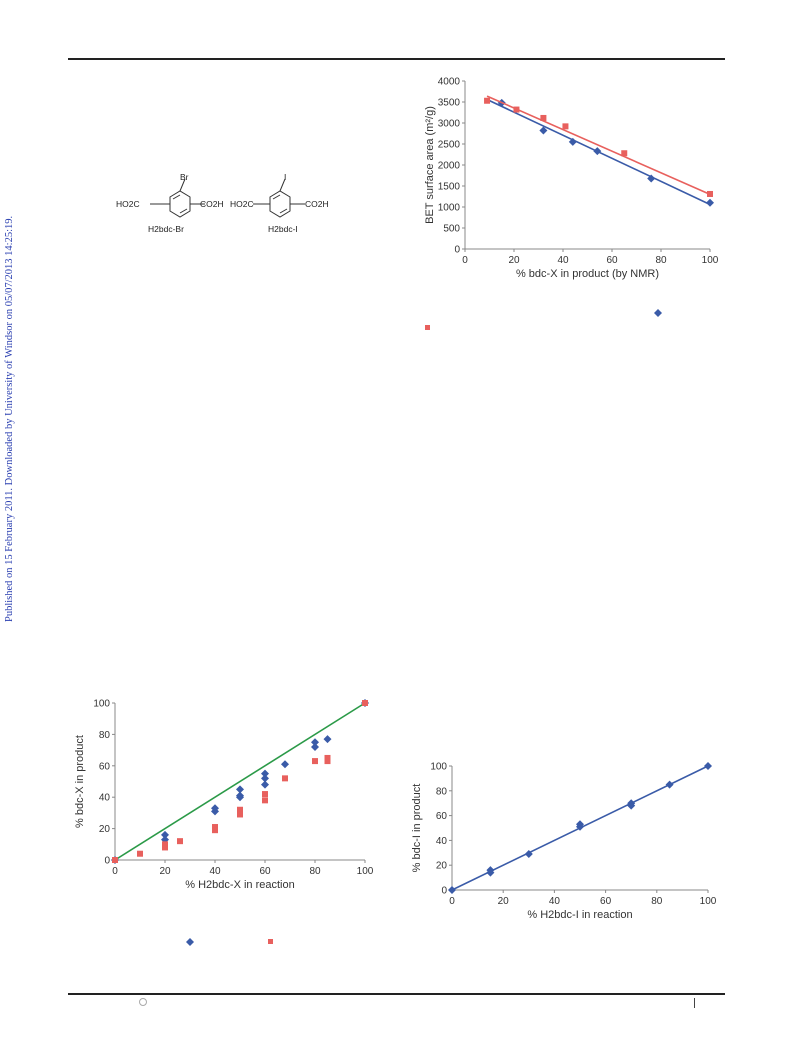 The height and width of the screenshot is (1039, 793). Describe the element at coordinates (449, 82) in the screenshot. I see `y-tick-label: 4000` at that location.